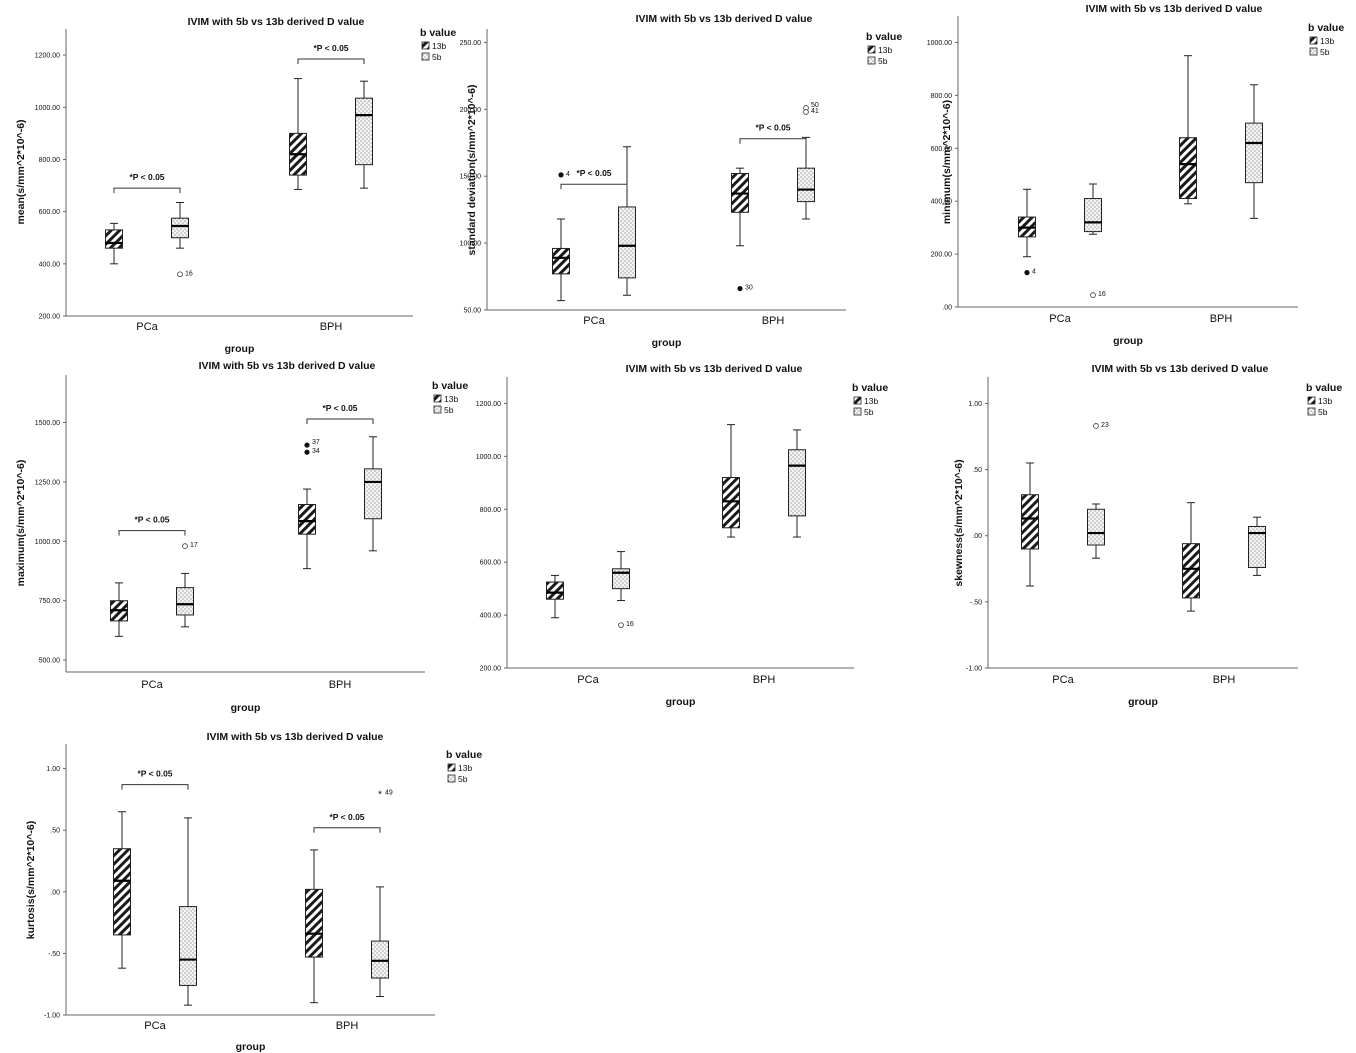  What do you see at coordinates (491, 563) in the screenshot?
I see `y-tick-label: 600.00` at bounding box center [491, 563].